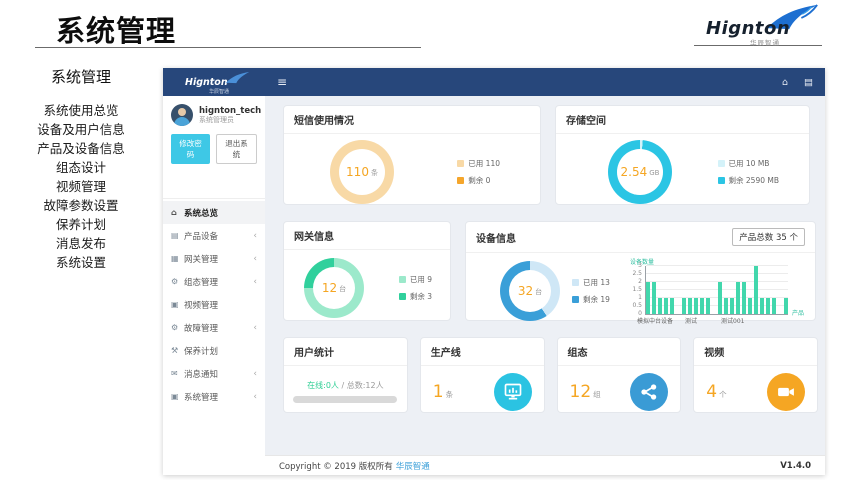 The image size is (842, 480). What do you see at coordinates (80, 243) in the screenshot?
I see `outer-nav-item: 消息发布` at bounding box center [80, 243].